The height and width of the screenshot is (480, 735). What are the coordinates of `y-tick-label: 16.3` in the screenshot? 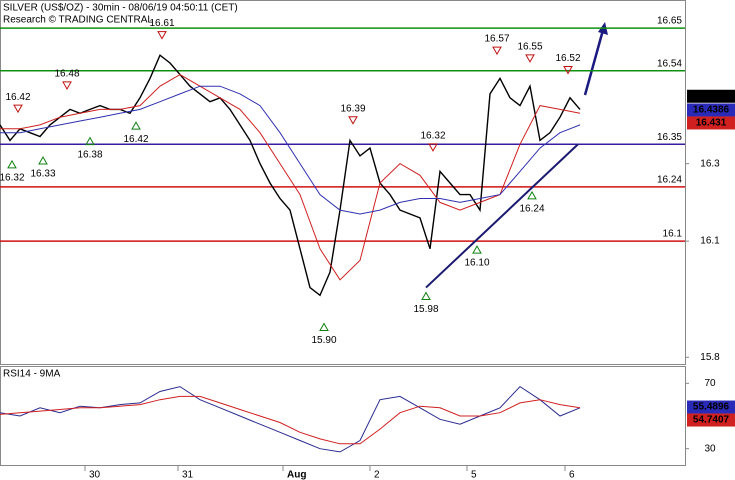 It's located at (710, 163).